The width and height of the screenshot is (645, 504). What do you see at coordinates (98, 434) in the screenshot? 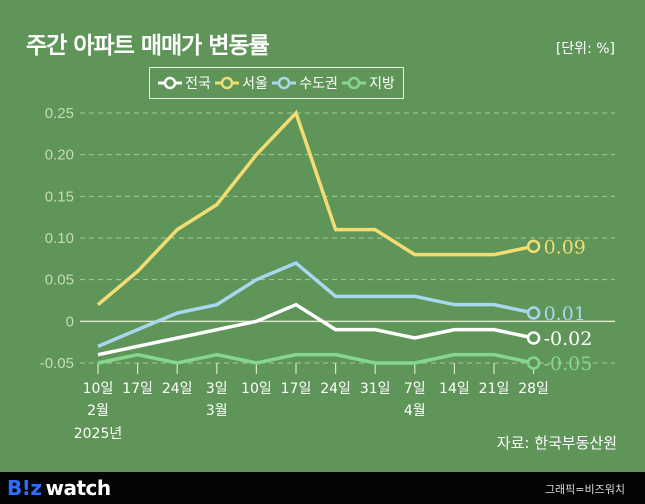
I see `year-label: 2025년` at bounding box center [98, 434].